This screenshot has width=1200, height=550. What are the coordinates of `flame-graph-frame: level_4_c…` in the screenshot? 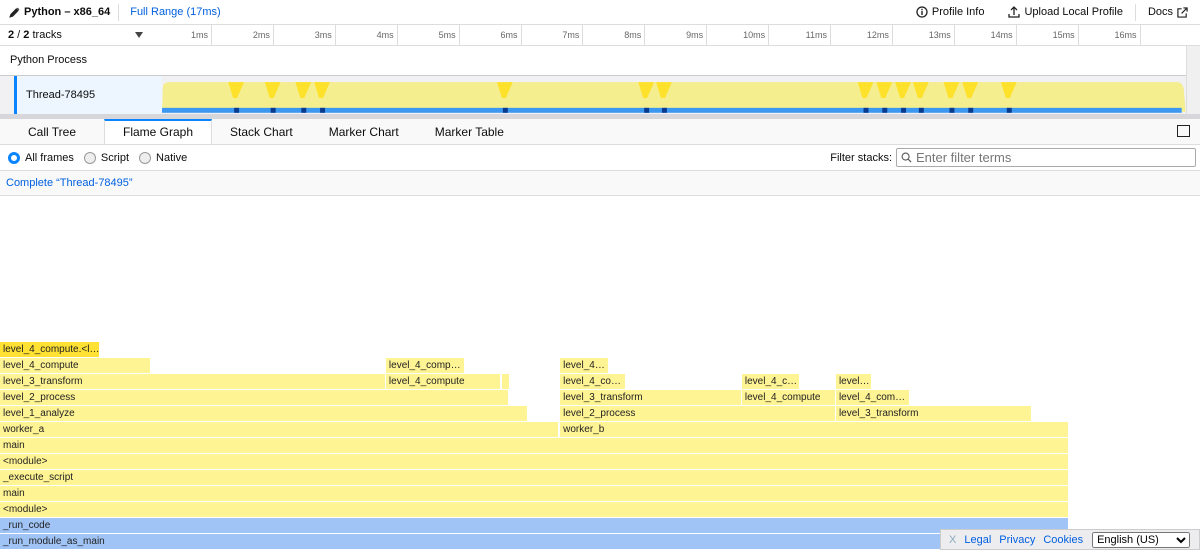 It's located at (770, 381).